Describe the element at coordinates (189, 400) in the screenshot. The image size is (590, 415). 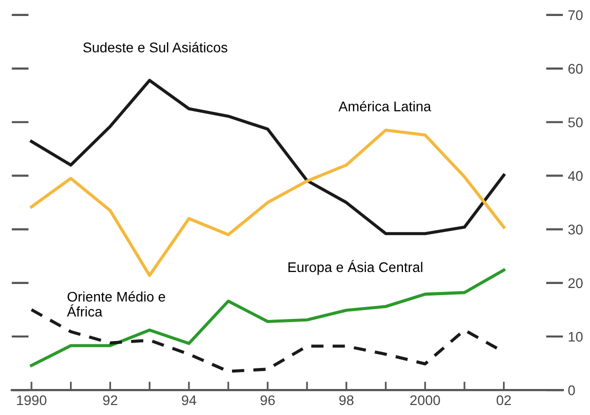
I see `x-tick-label: 94` at that location.